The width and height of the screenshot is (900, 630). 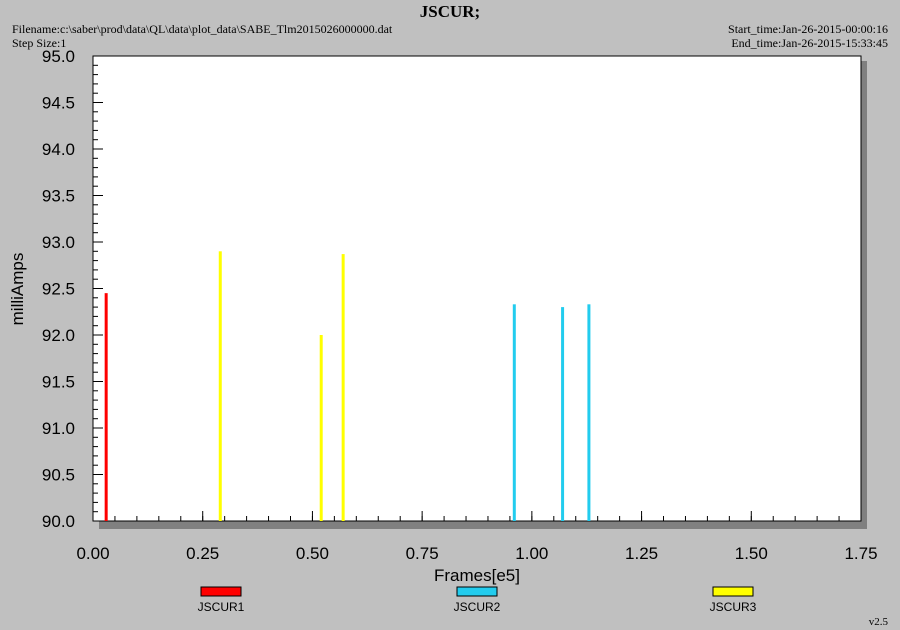 What do you see at coordinates (58, 103) in the screenshot?
I see `y-tick-label: 94.5` at bounding box center [58, 103].